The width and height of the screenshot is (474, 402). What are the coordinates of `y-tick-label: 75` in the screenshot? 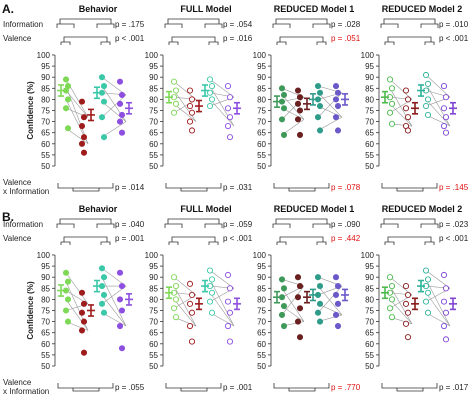 It's located at (261, 311).